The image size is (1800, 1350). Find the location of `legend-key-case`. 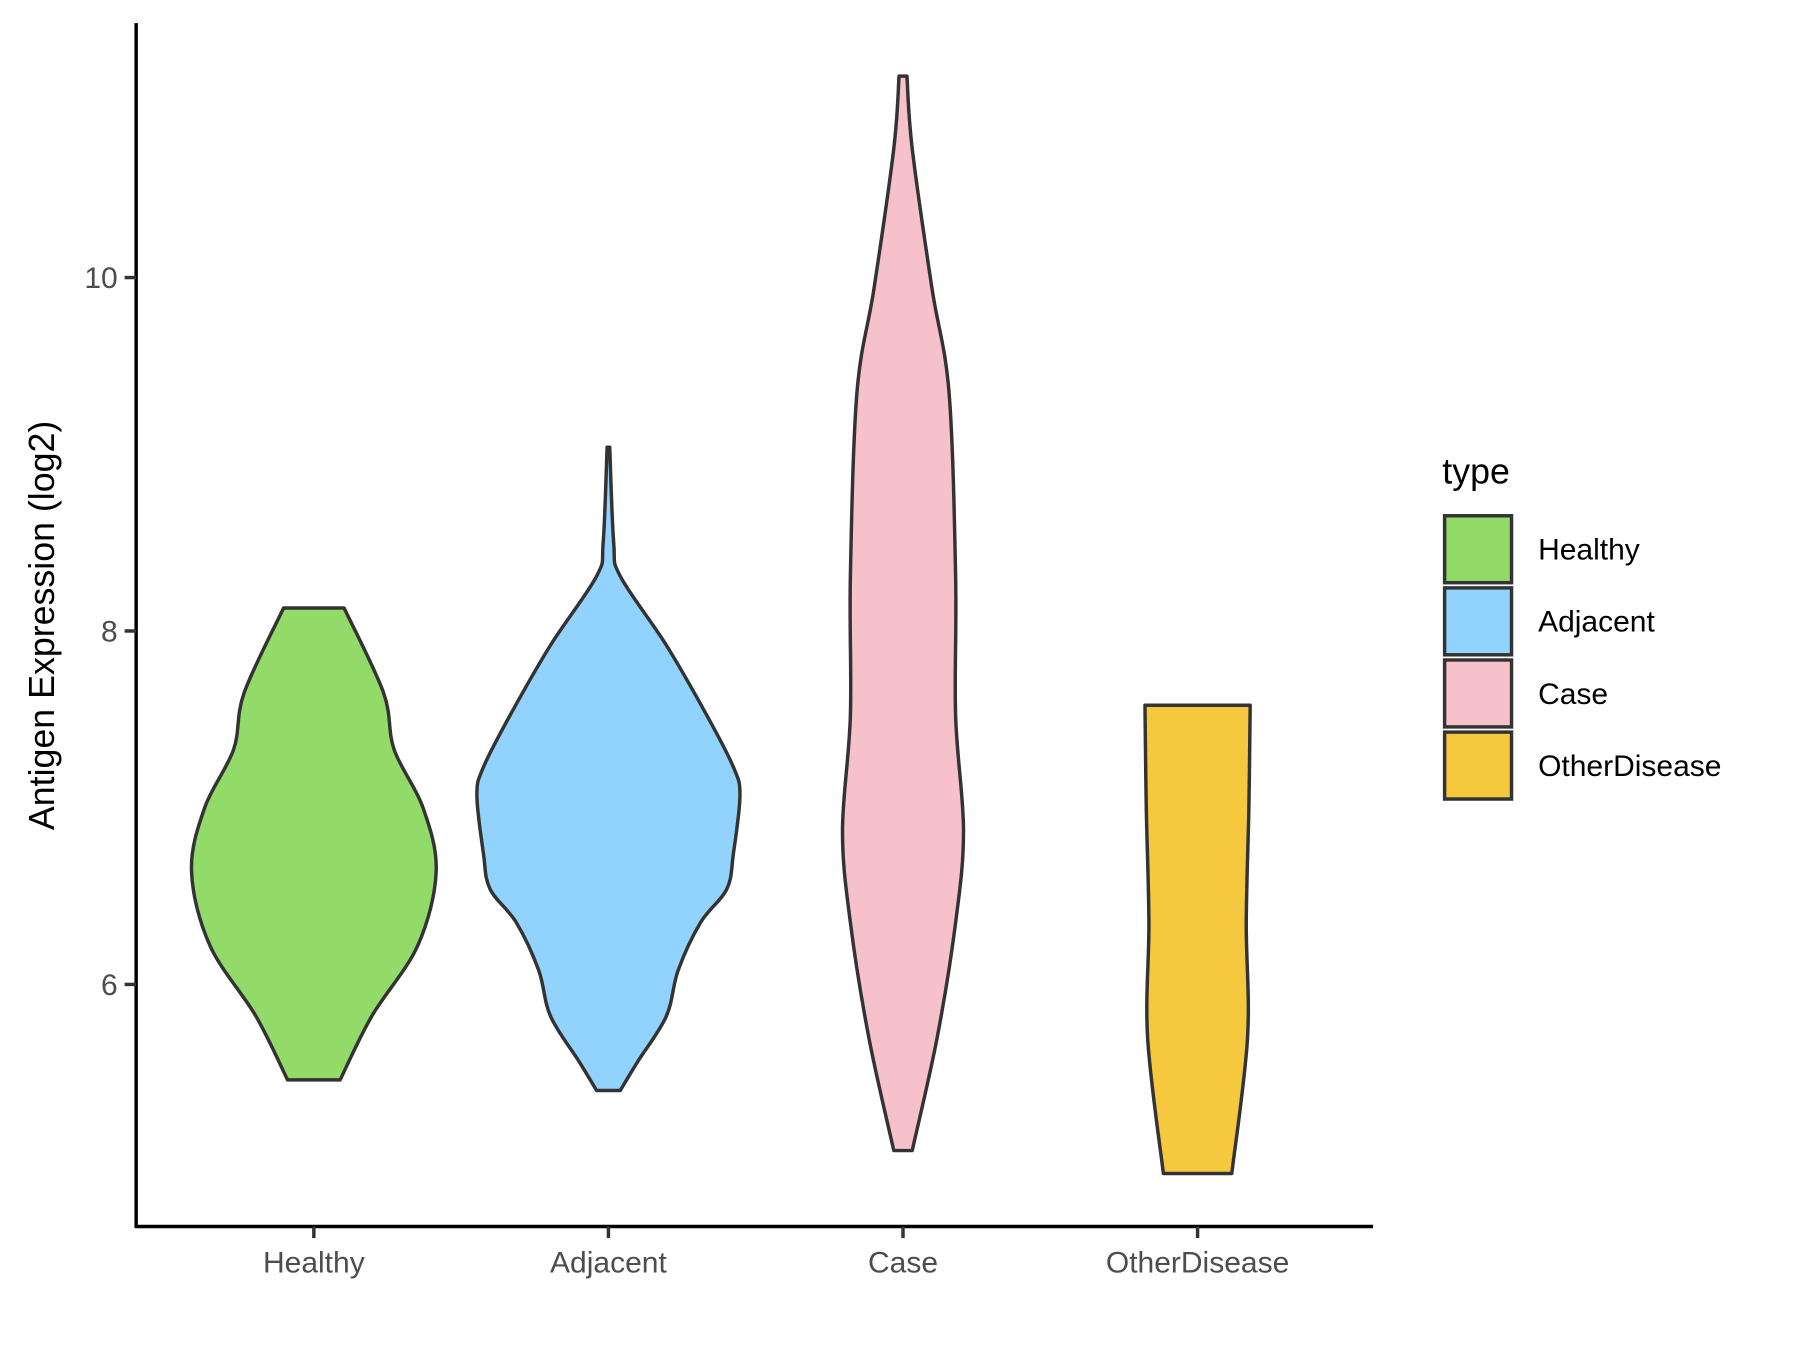

legend-key-case is located at coordinates (1478, 693).